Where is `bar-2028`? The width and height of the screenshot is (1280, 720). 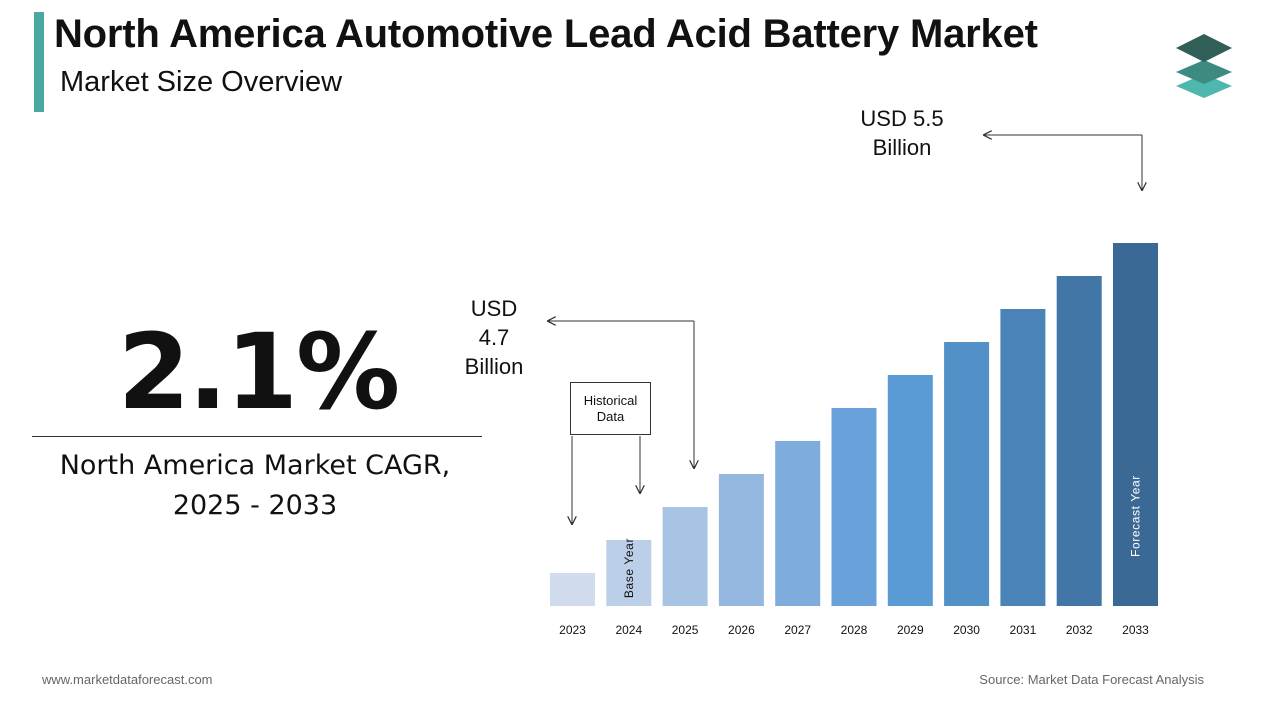
bar-2028 is located at coordinates (854, 507).